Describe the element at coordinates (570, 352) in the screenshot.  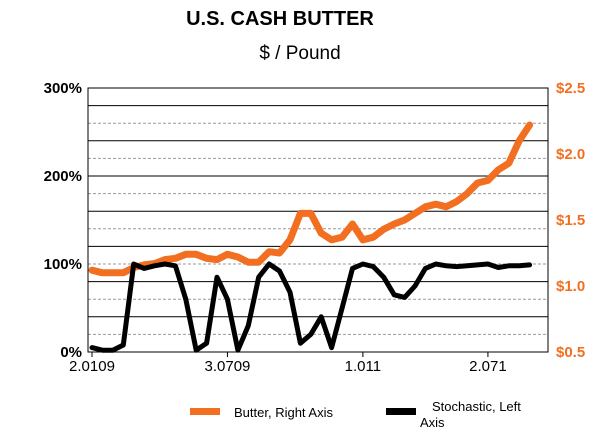
I see `right-tick-label: $0.5` at that location.